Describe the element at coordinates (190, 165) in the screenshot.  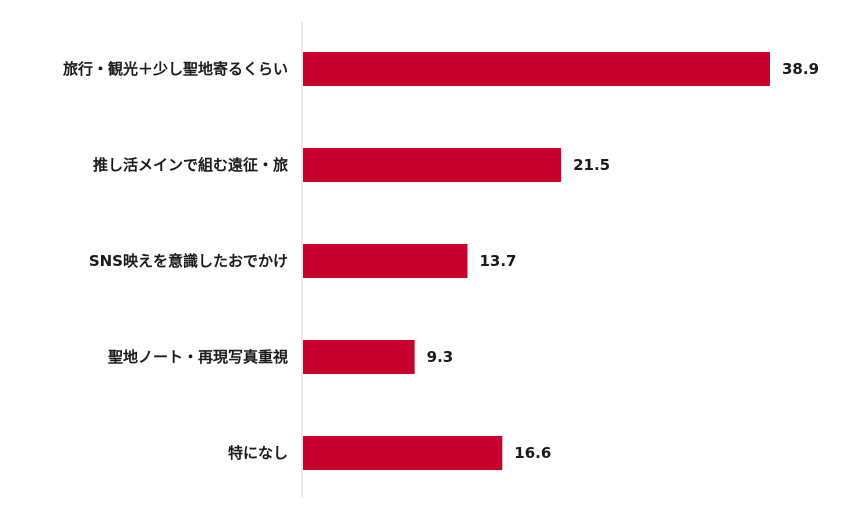
I see `category-label-1: 推し活メインで組む遠征・旅` at that location.